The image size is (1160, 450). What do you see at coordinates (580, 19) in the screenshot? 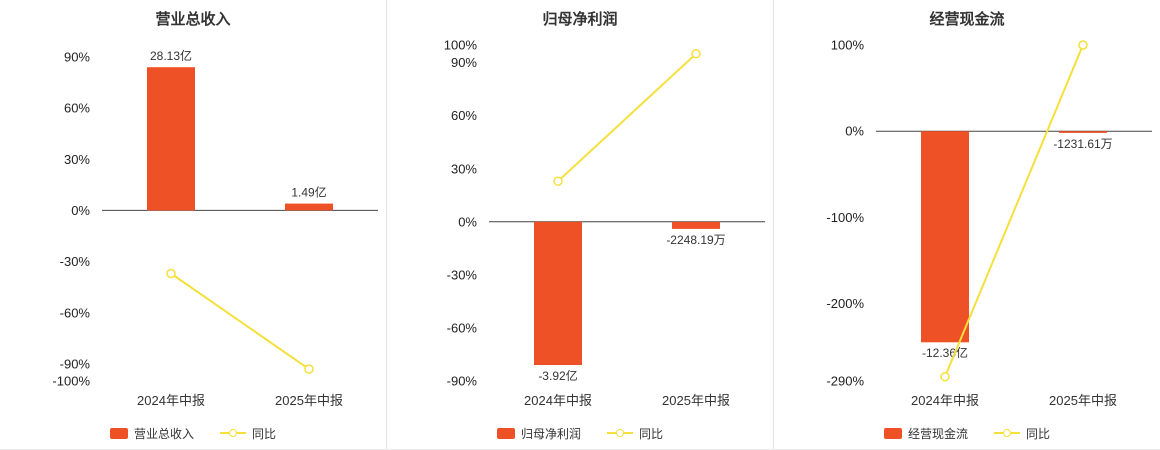
I see `panel-title-net-profit: 归母净利润` at bounding box center [580, 19].